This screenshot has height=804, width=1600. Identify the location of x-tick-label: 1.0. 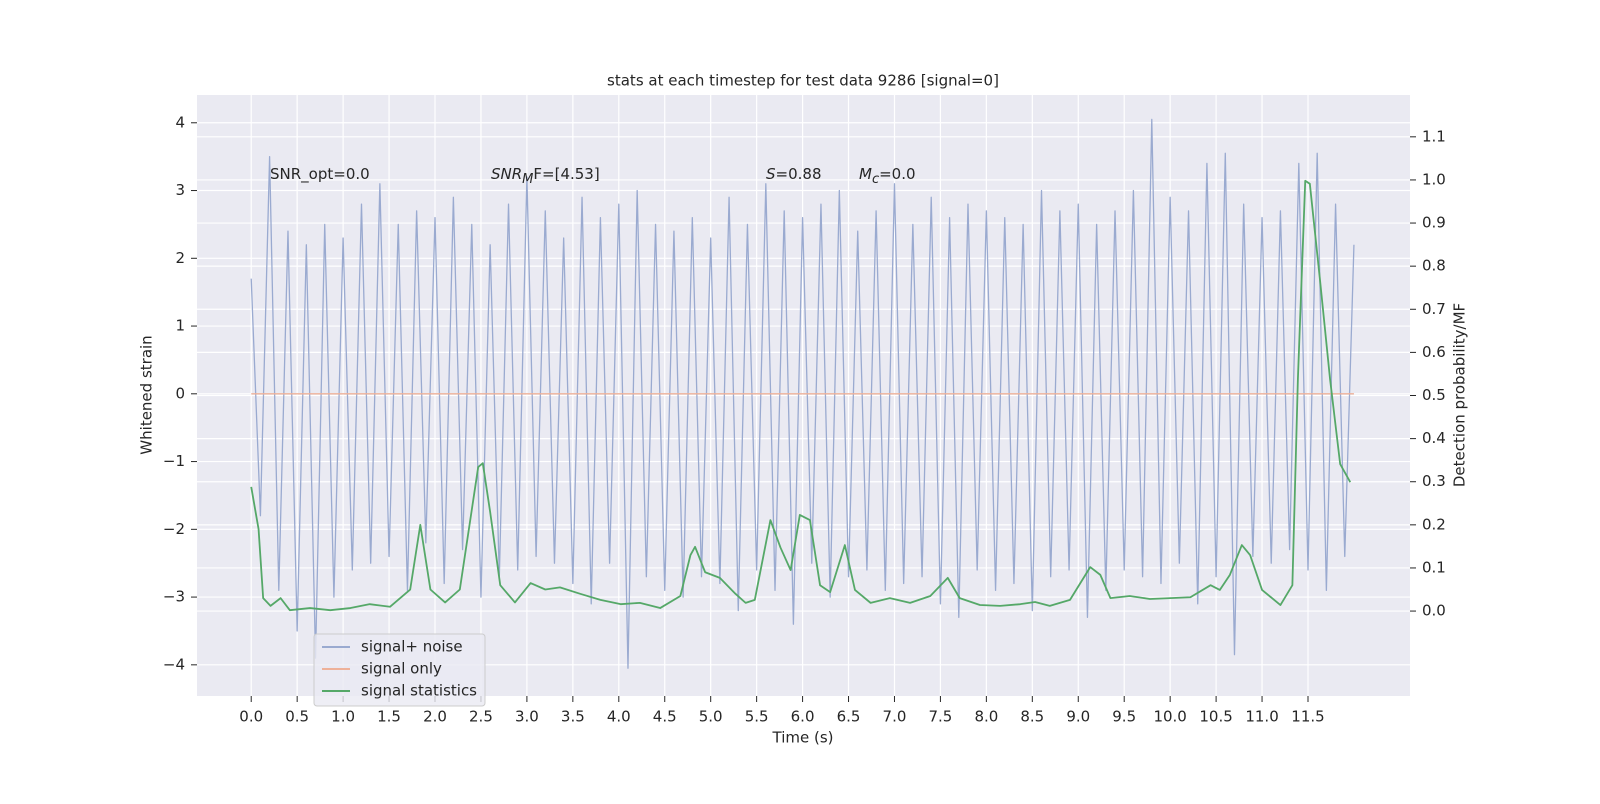
(343, 717).